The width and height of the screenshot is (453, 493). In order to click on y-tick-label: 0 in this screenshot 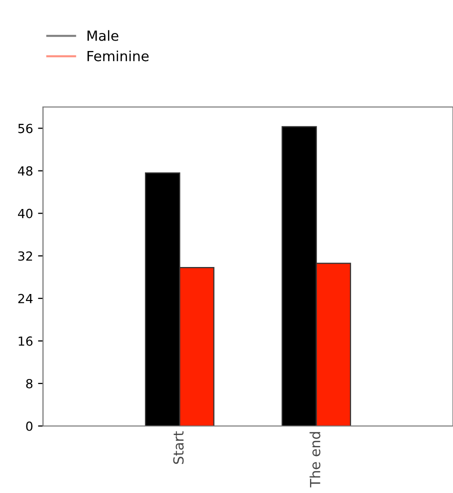, I will do `click(29, 426)`.